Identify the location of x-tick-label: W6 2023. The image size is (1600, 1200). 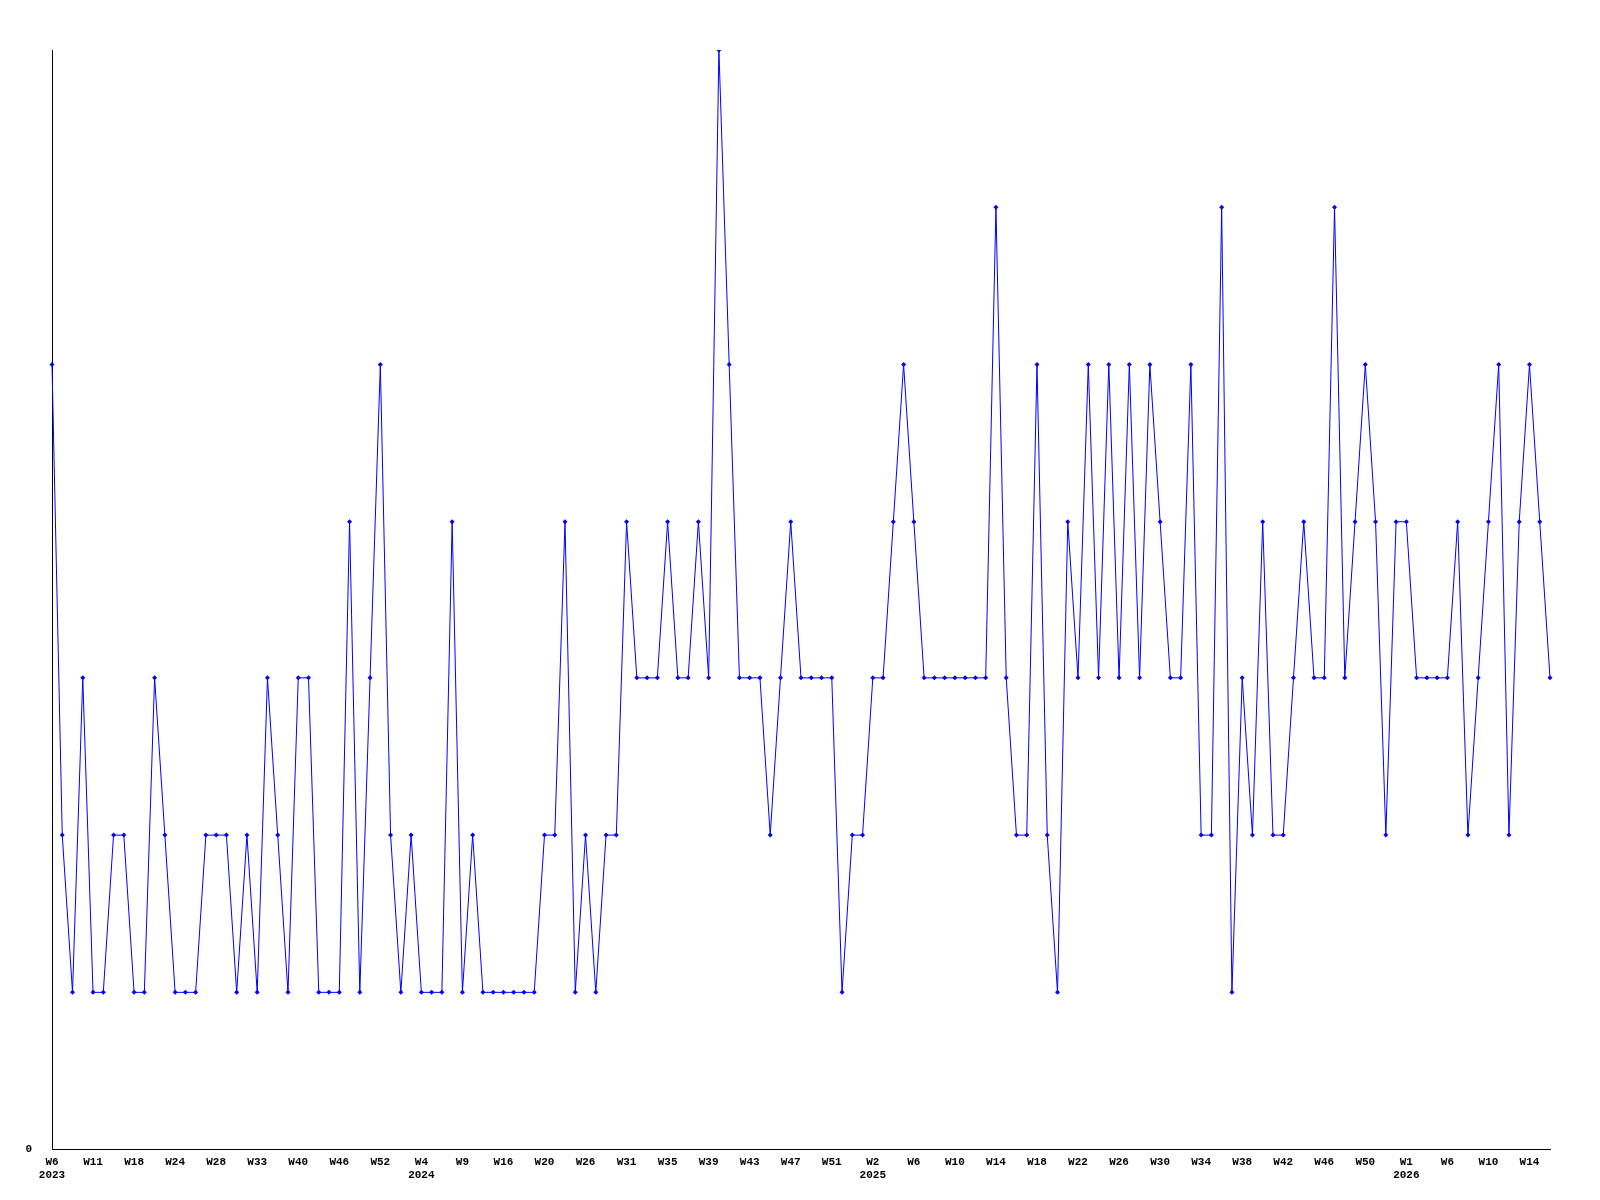
(52, 1168).